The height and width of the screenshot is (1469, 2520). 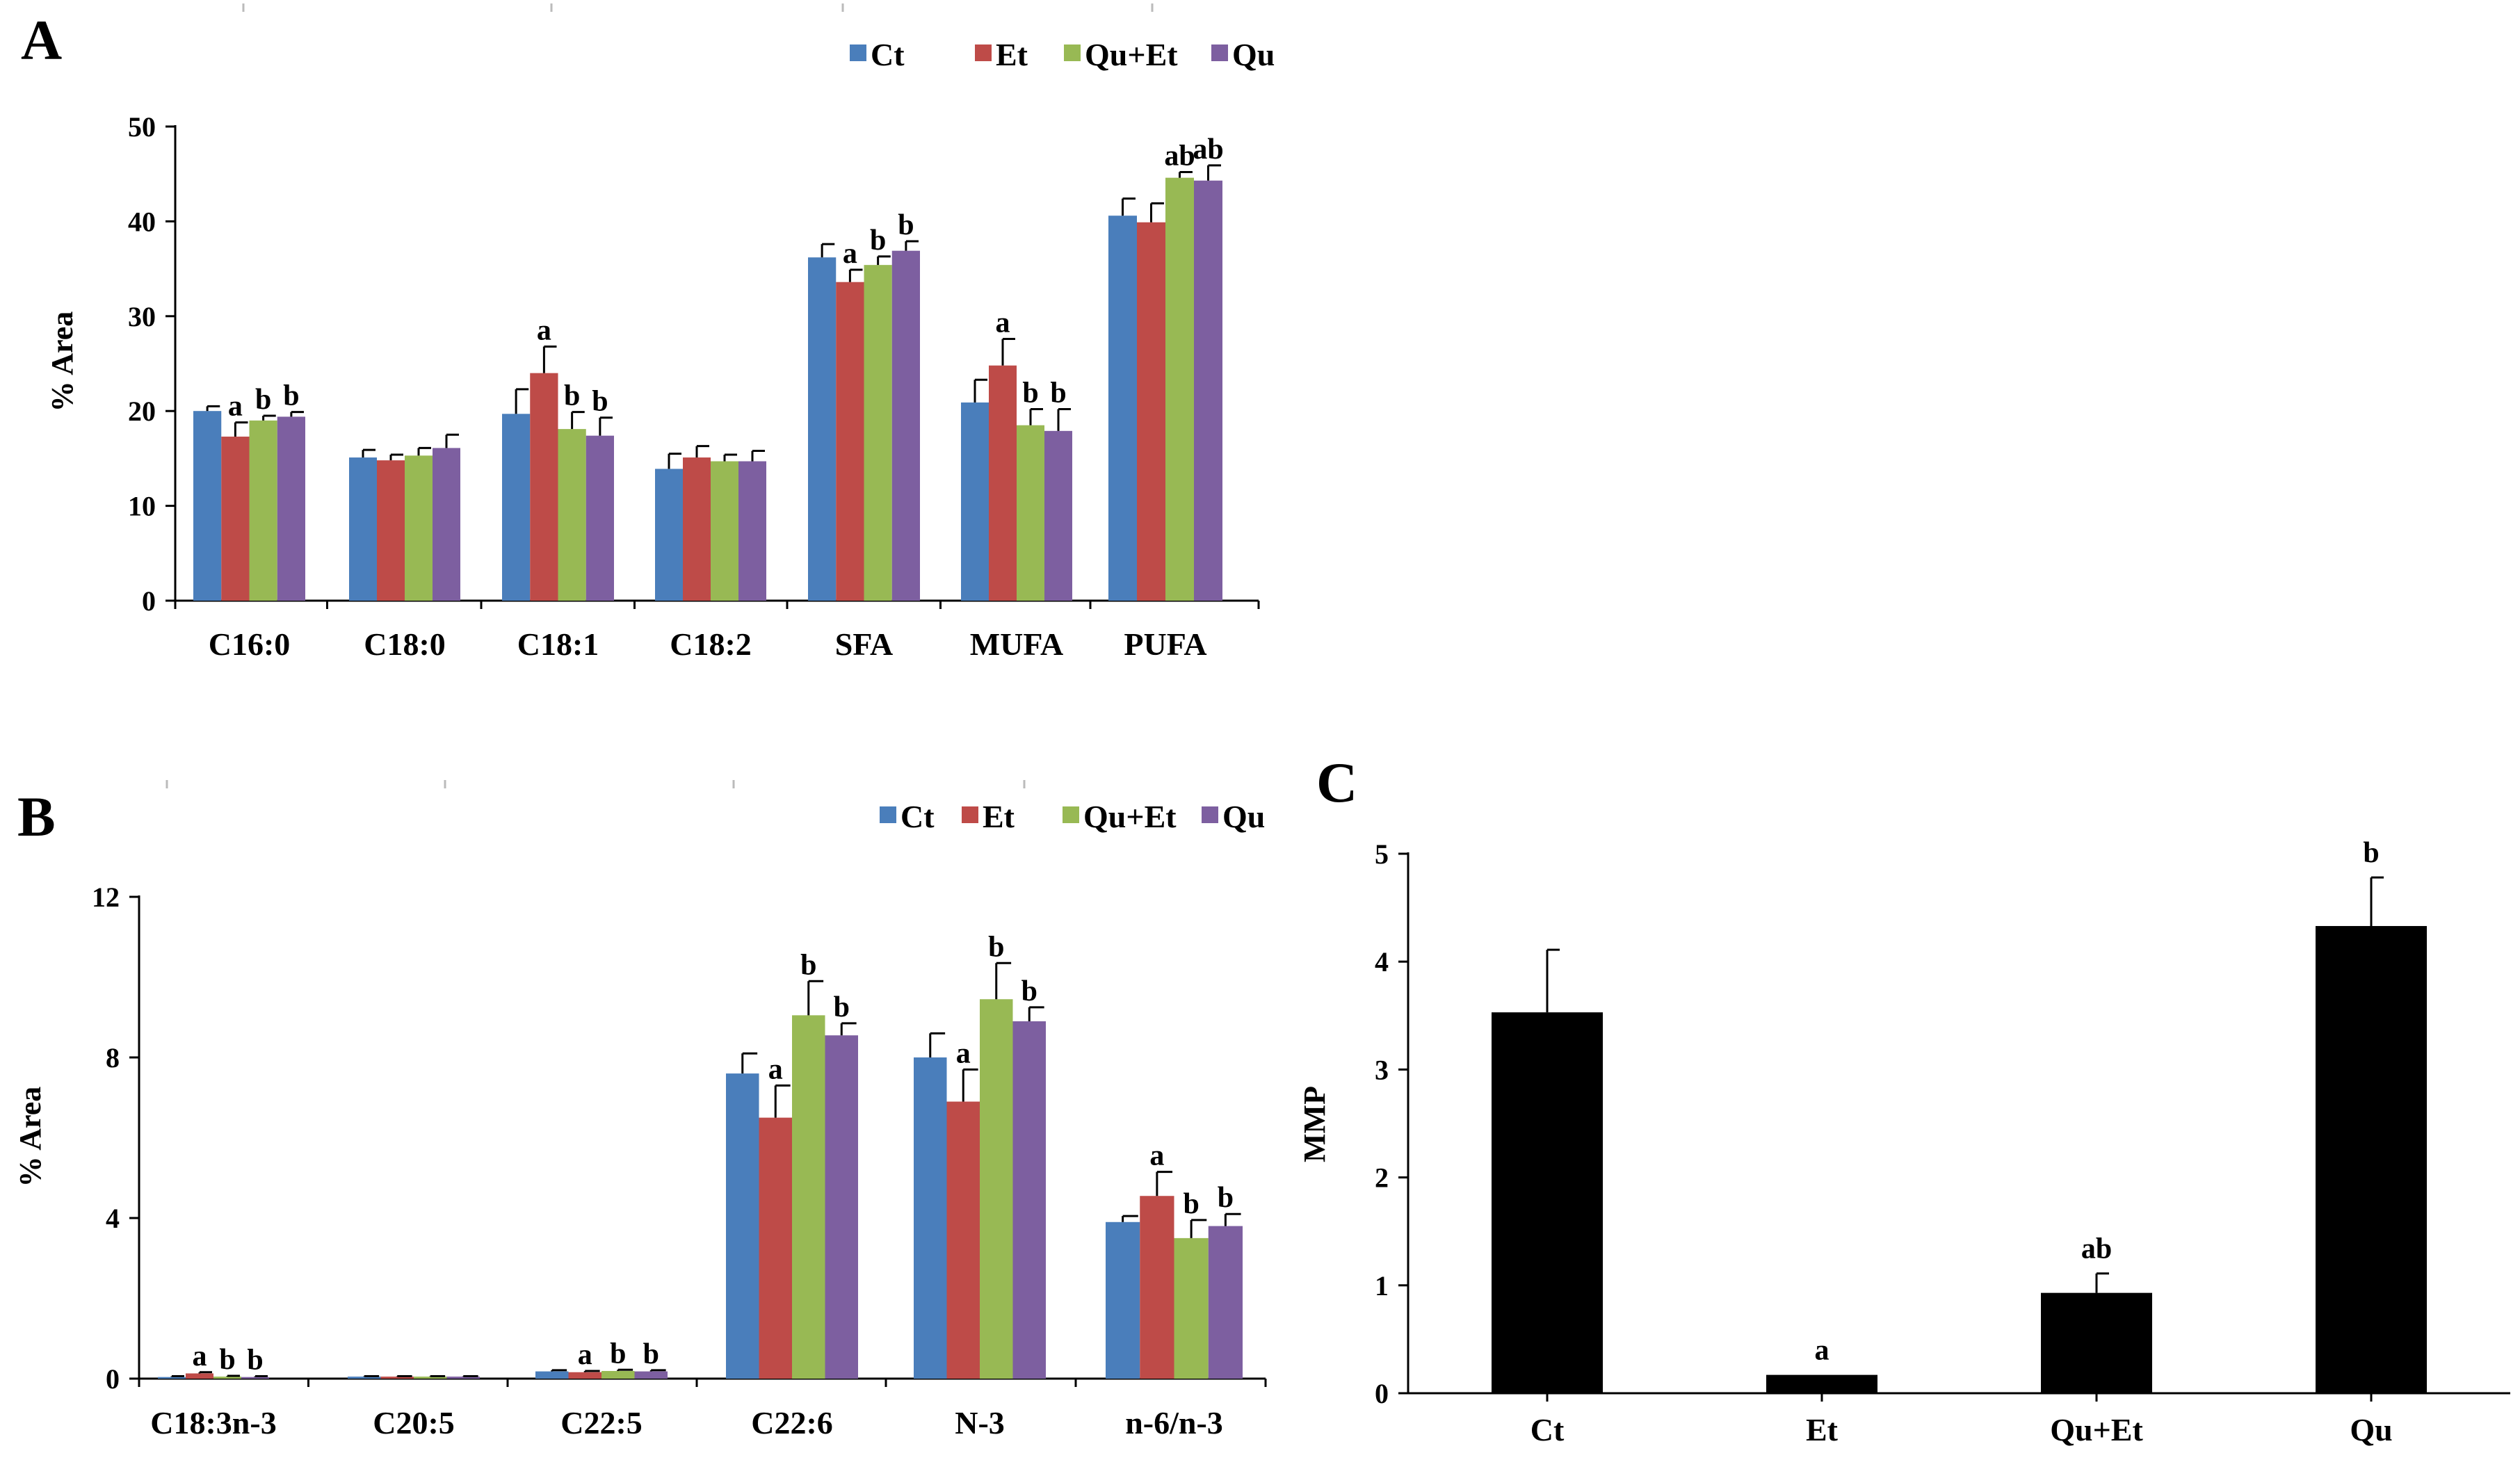 I want to click on panel-c-bar-qu, so click(x=2371, y=1159).